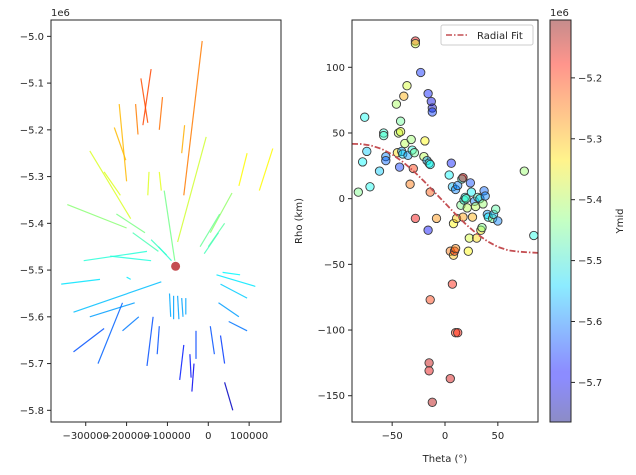 The width and height of the screenshot is (636, 475). I want to click on right-y-axis-title: Rho (km), so click(299, 221).